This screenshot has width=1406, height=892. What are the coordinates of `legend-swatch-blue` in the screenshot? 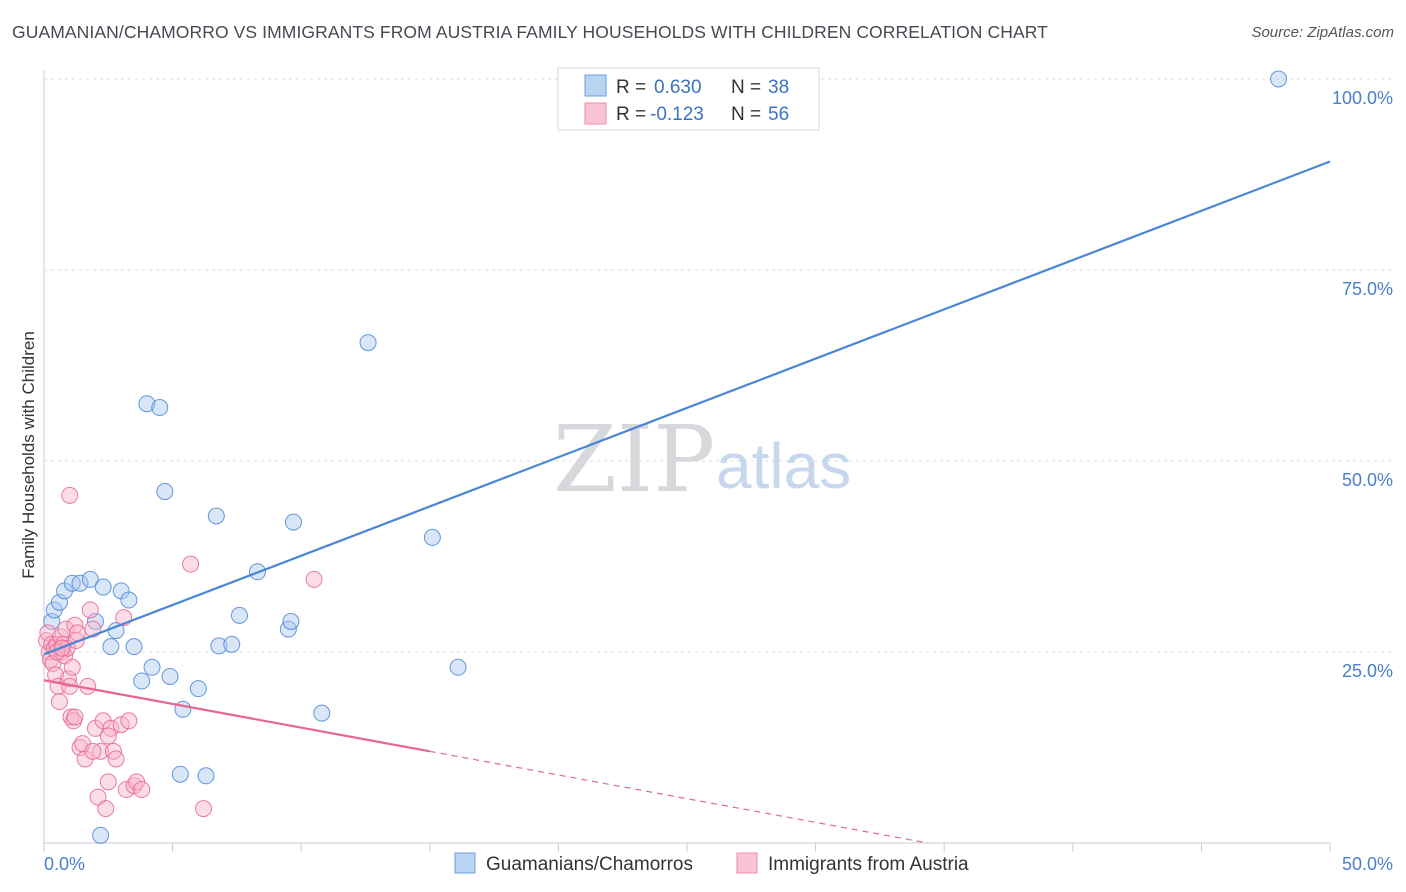 It's located at (595, 85).